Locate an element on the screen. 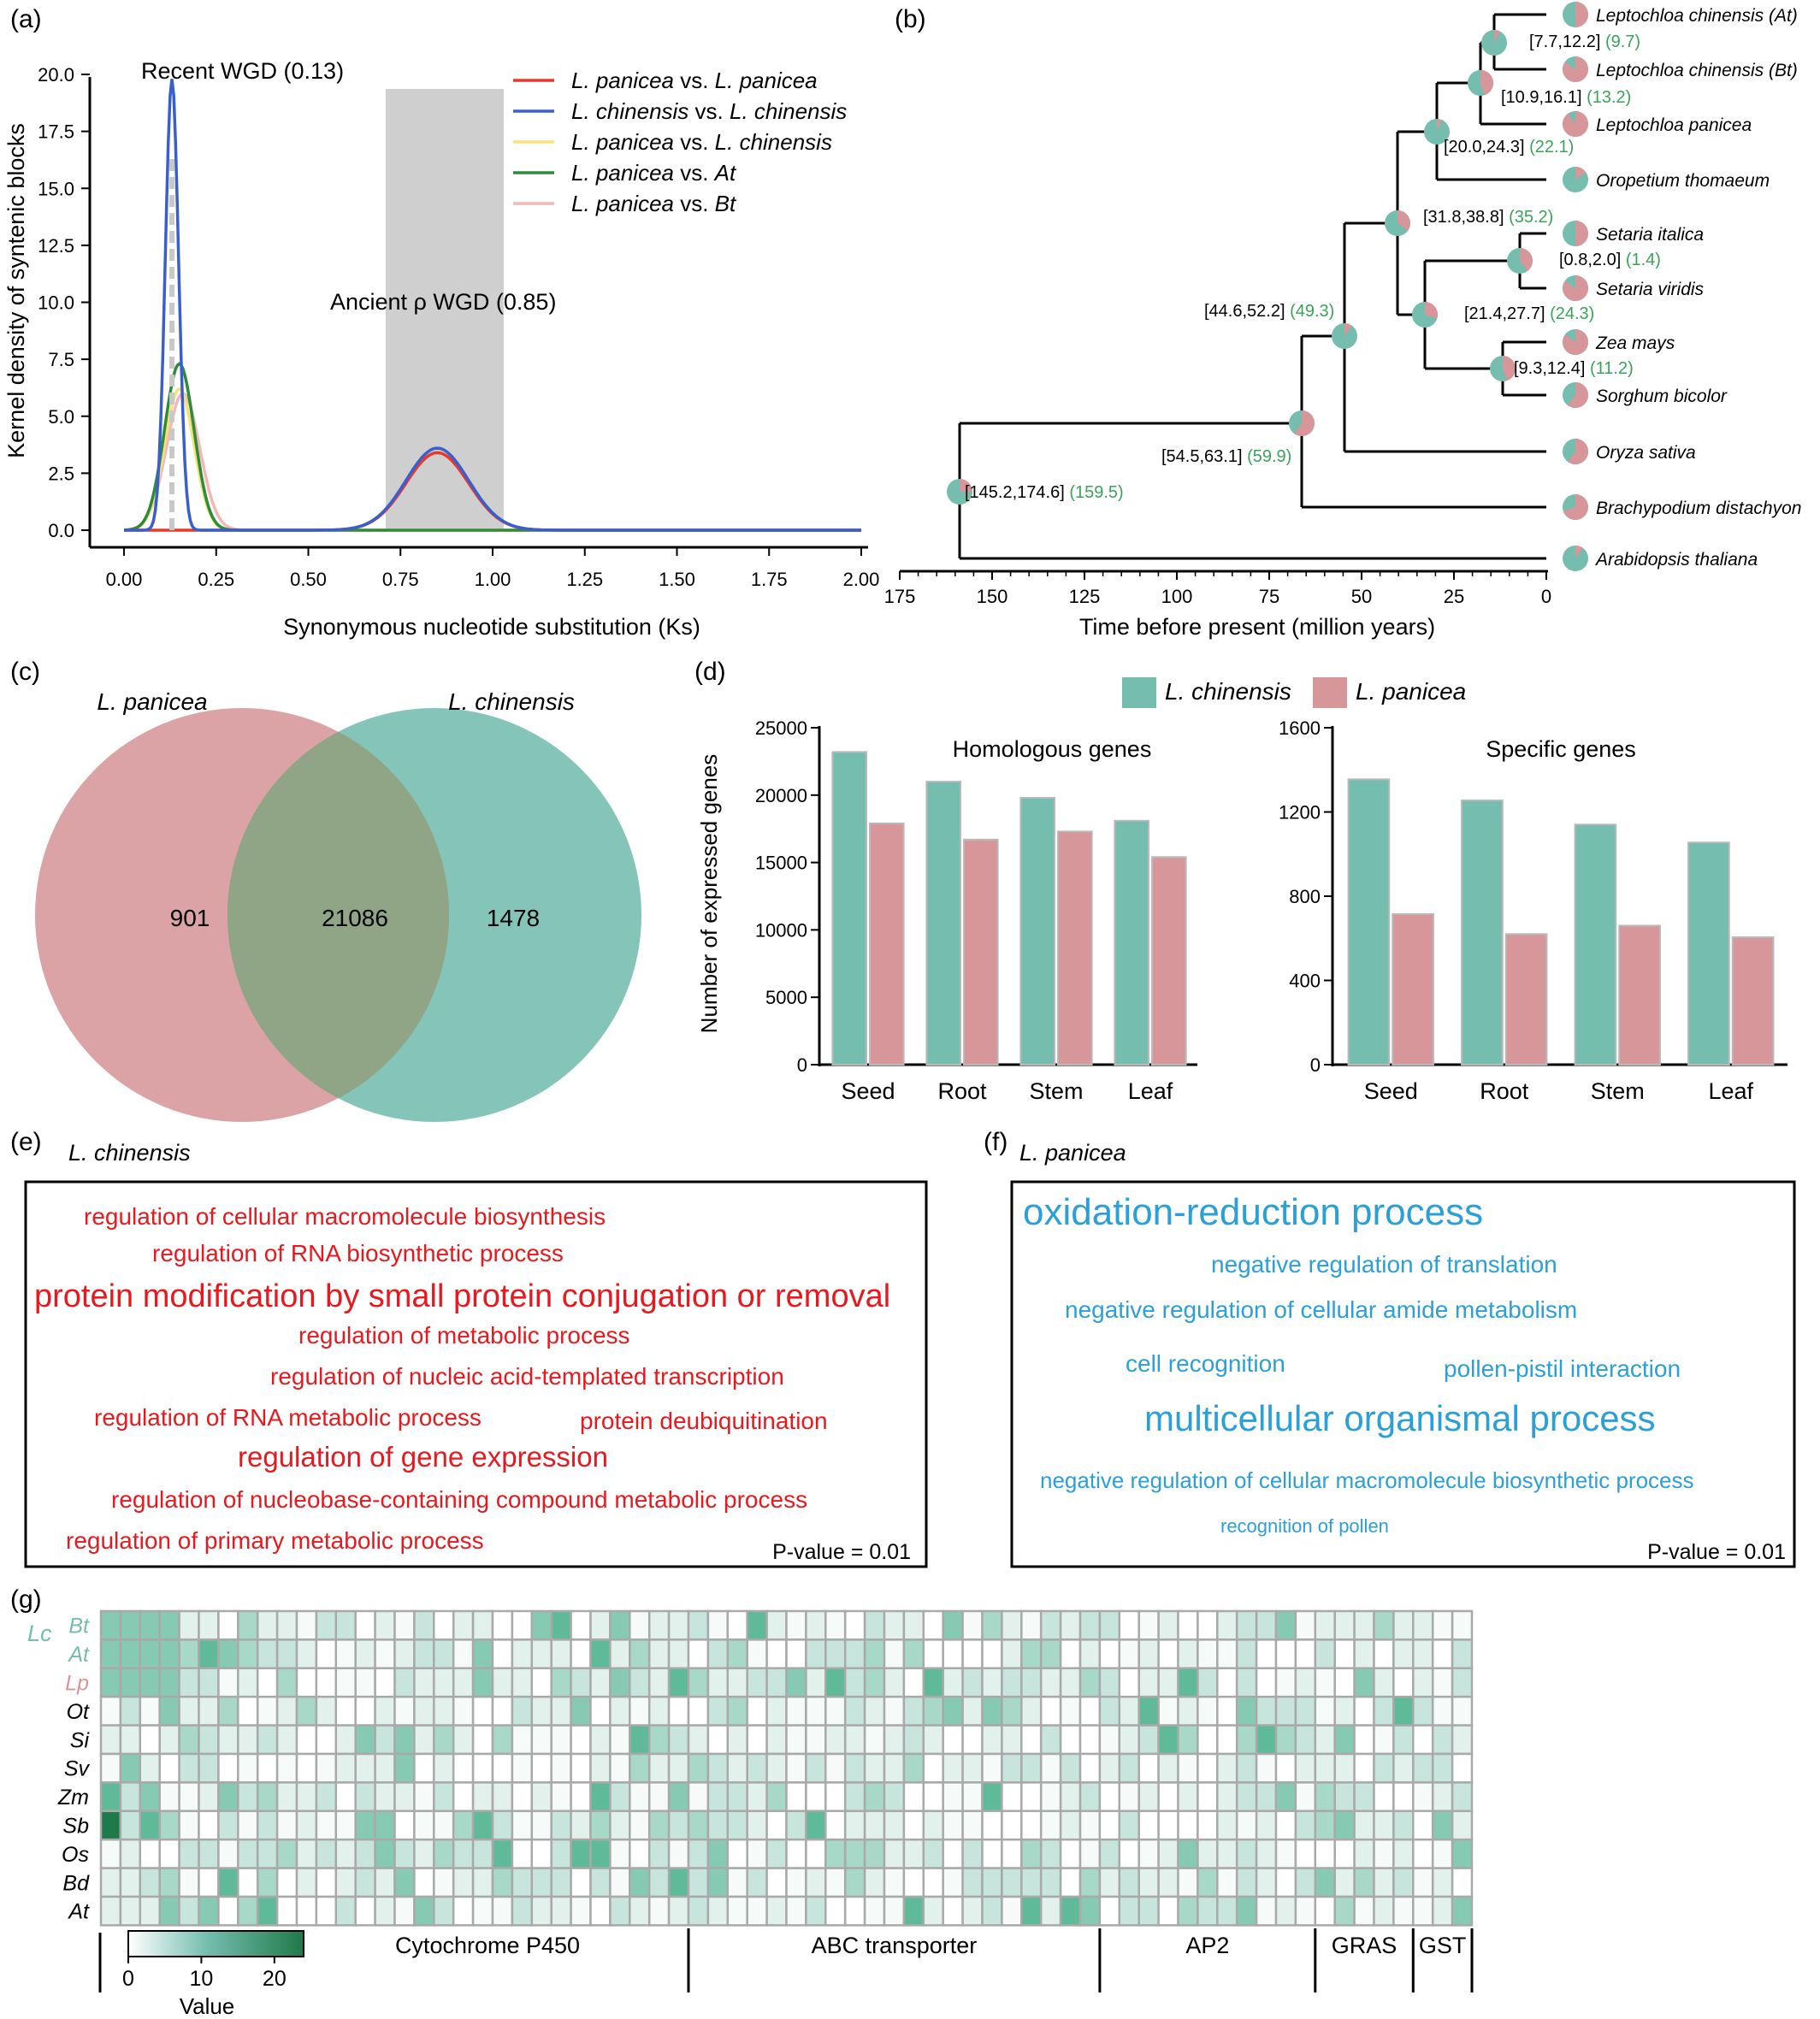 This screenshot has height=2019, width=1820. ks-curves is located at coordinates (492, 306).